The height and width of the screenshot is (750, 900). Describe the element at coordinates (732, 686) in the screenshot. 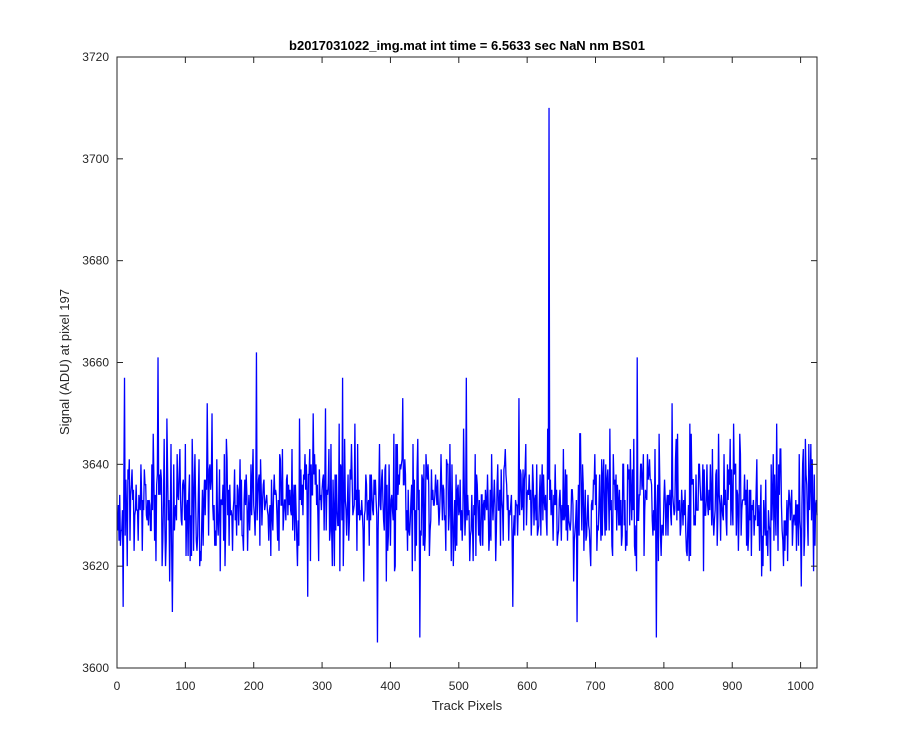

I see `x-tick-label: 900` at that location.